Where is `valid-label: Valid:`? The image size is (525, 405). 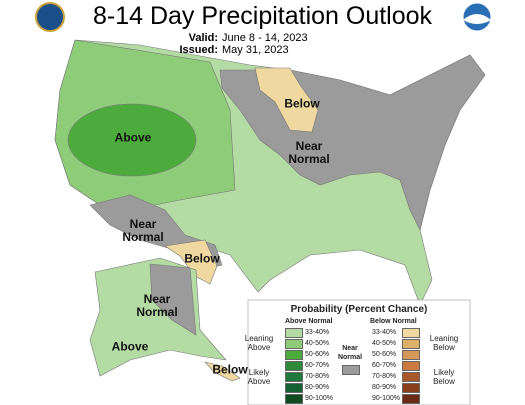
valid-label: Valid: is located at coordinates (203, 38).